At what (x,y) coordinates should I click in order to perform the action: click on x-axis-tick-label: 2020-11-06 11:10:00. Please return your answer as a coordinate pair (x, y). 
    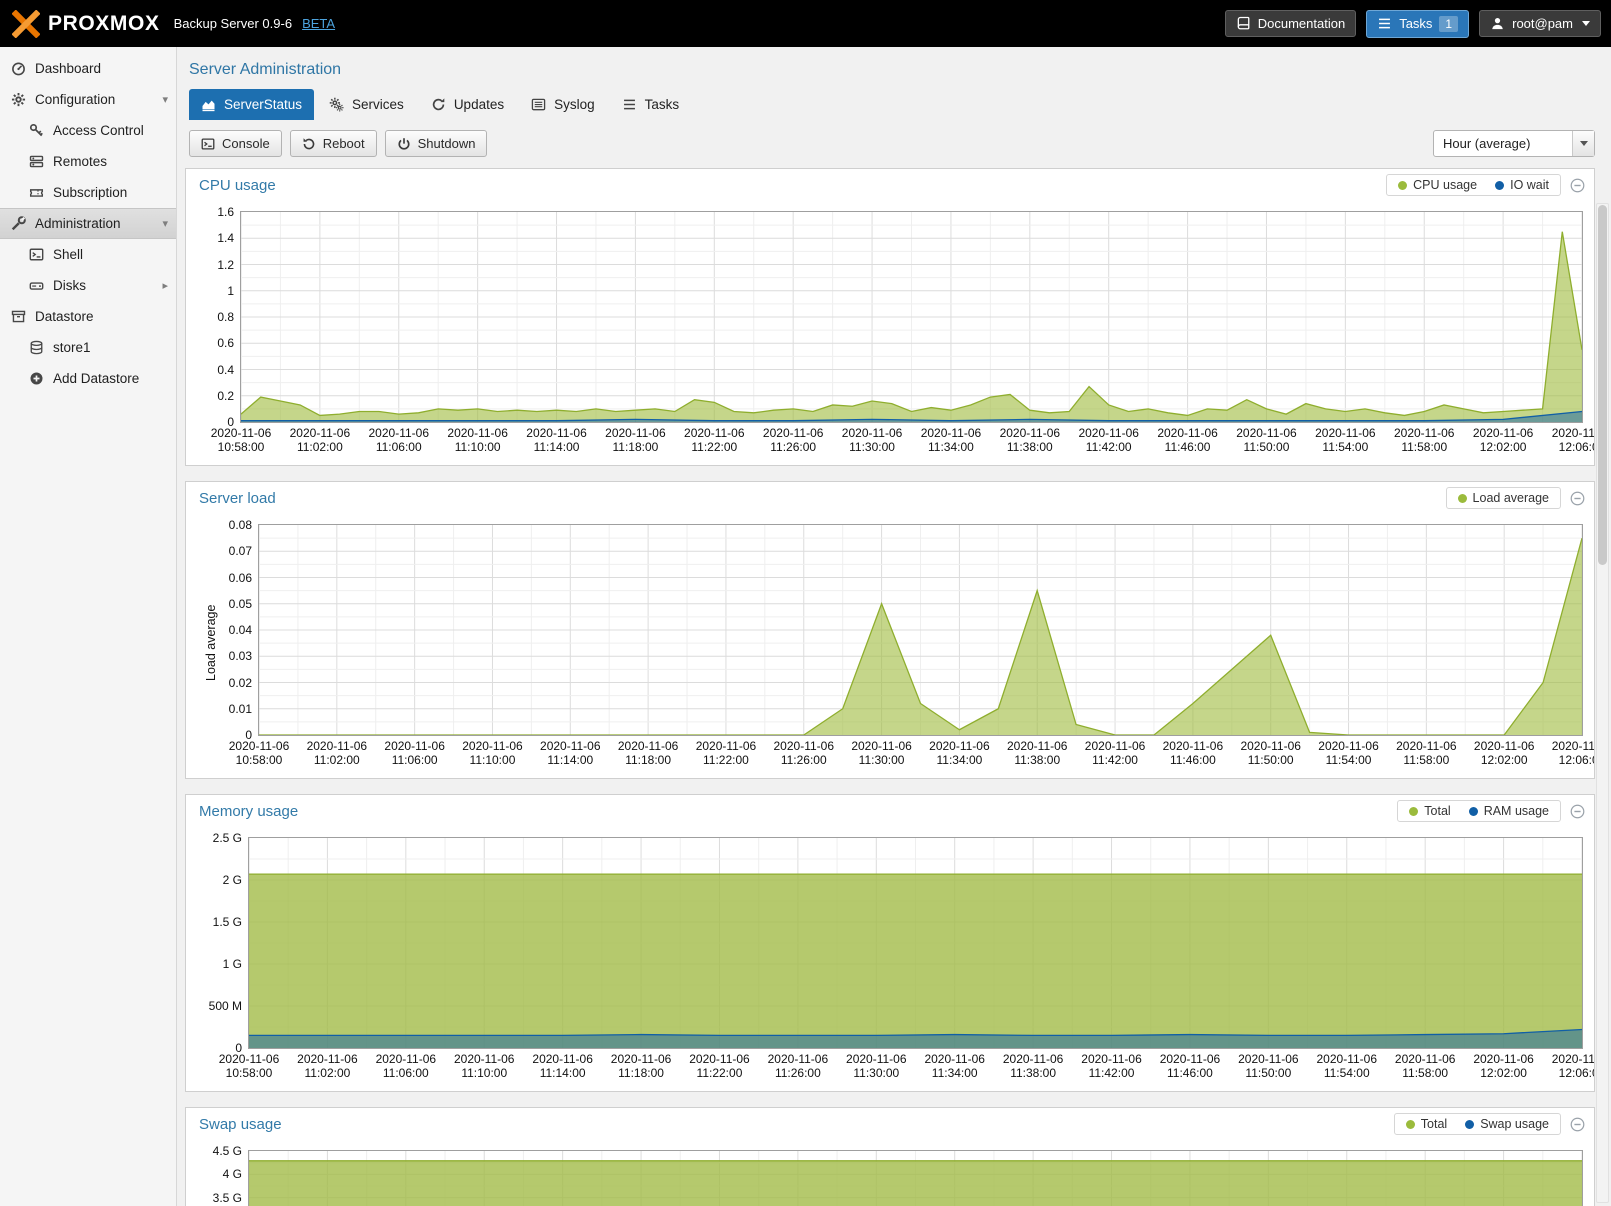
    Looking at the image, I should click on (484, 1066).